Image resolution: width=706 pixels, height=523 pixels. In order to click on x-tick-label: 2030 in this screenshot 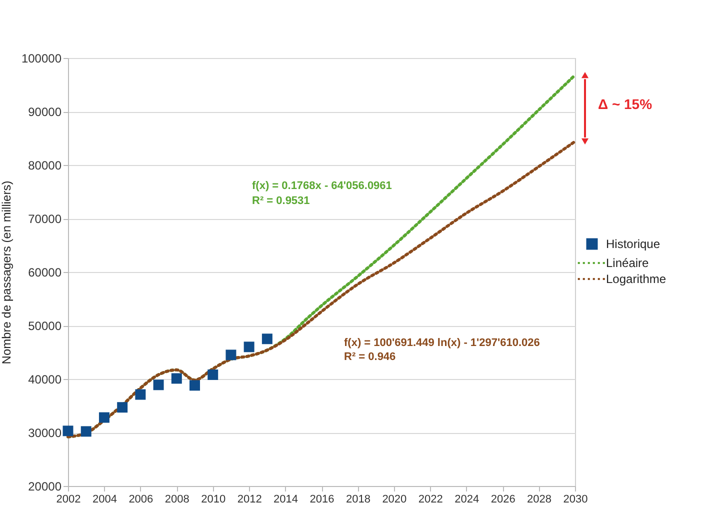, I will do `click(575, 500)`.